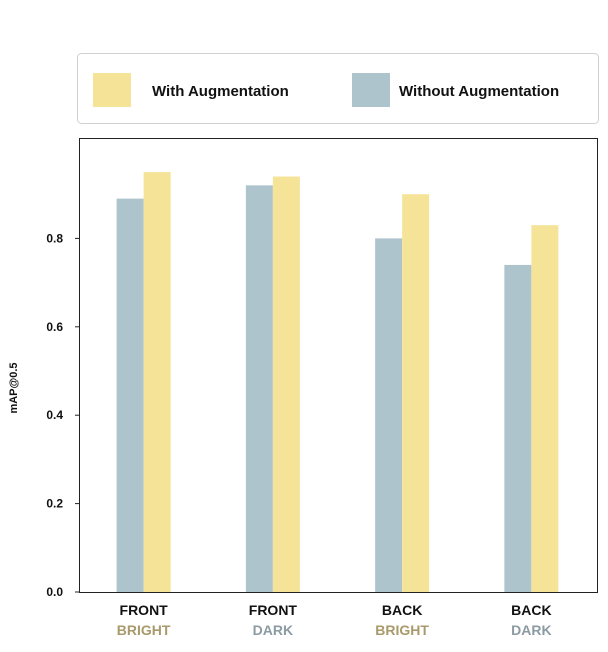 The height and width of the screenshot is (652, 608). What do you see at coordinates (54, 504) in the screenshot?
I see `y-tick-label: 0.2` at bounding box center [54, 504].